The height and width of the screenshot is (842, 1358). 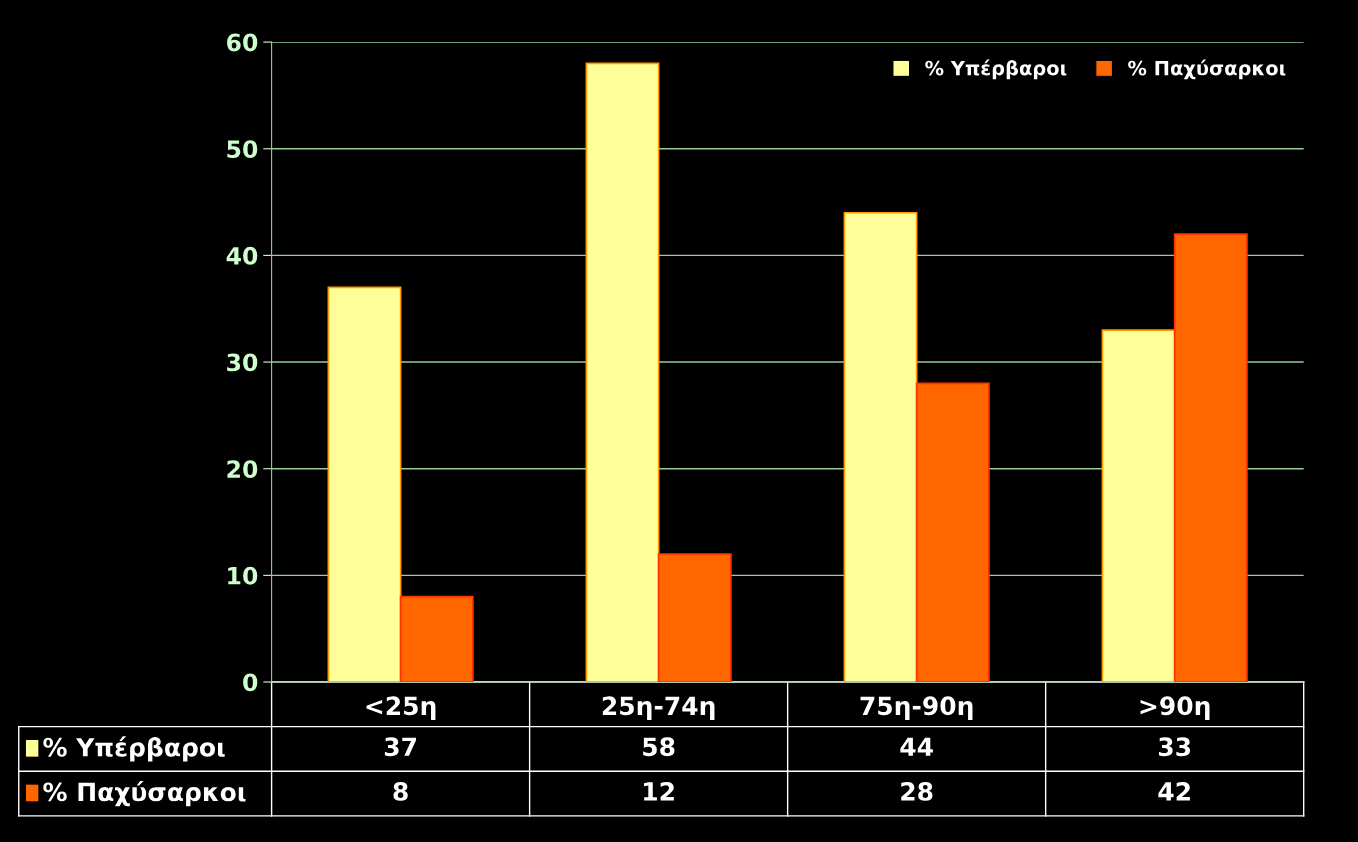 I want to click on y-tick-label: 30, so click(x=242, y=362).